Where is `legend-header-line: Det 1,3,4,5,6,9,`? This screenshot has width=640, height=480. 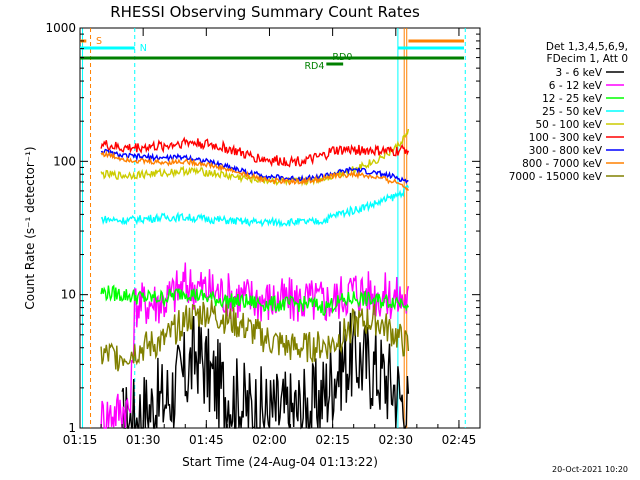 legend-header-line: Det 1,3,4,5,6,9, is located at coordinates (587, 47).